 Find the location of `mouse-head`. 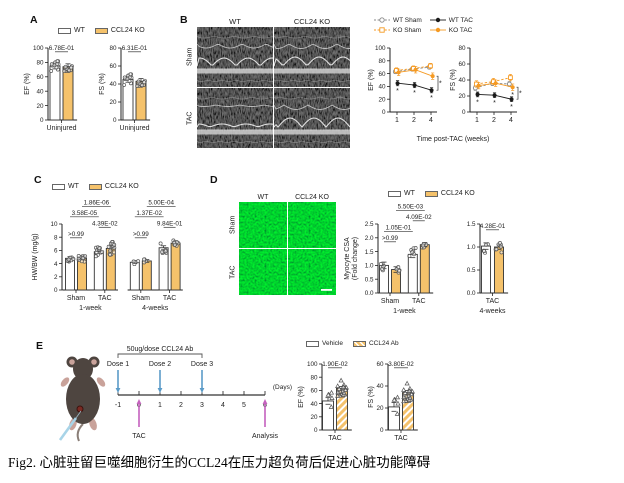

mouse-head is located at coordinates (83, 369).